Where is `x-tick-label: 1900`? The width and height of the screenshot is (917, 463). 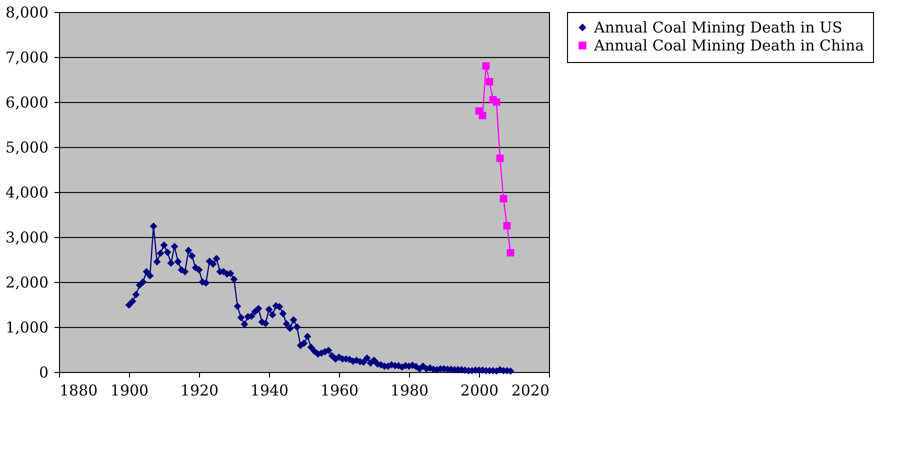 x-tick-label: 1900 is located at coordinates (129, 391).